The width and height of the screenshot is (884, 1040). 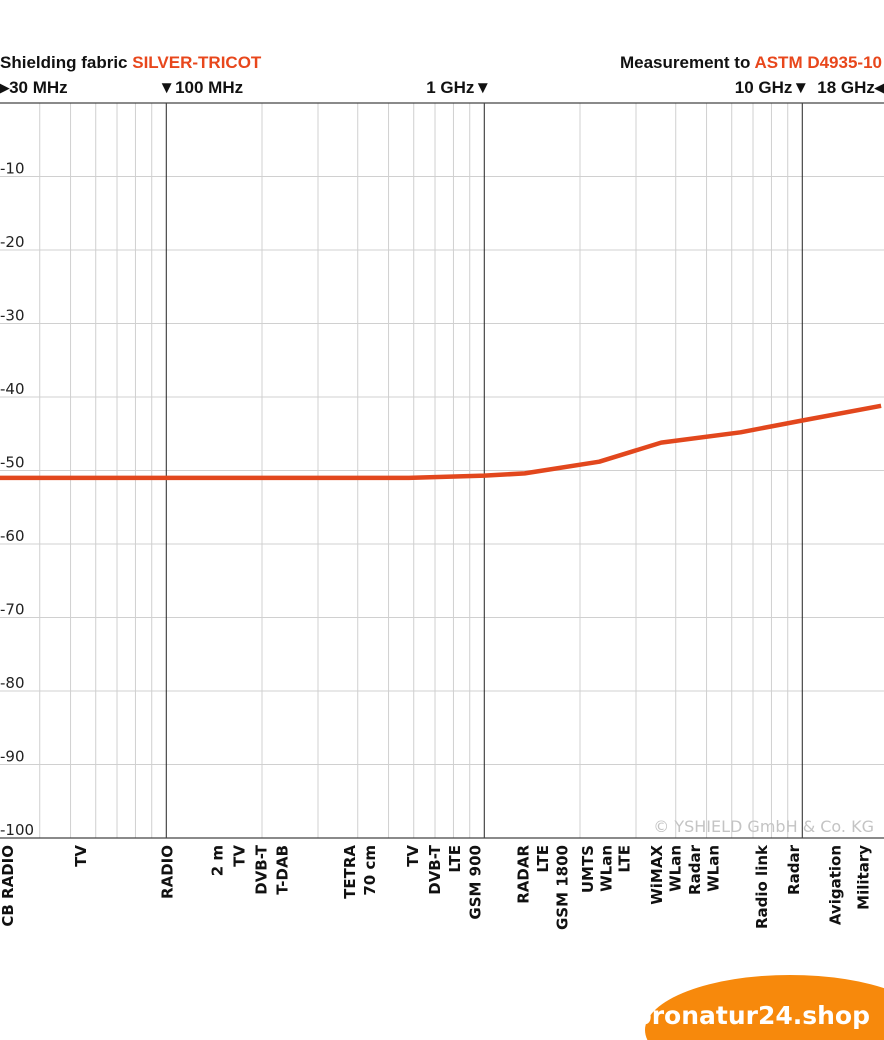 I want to click on chart-title-right: Measurement to ASTM D4935-10, so click(x=751, y=62).